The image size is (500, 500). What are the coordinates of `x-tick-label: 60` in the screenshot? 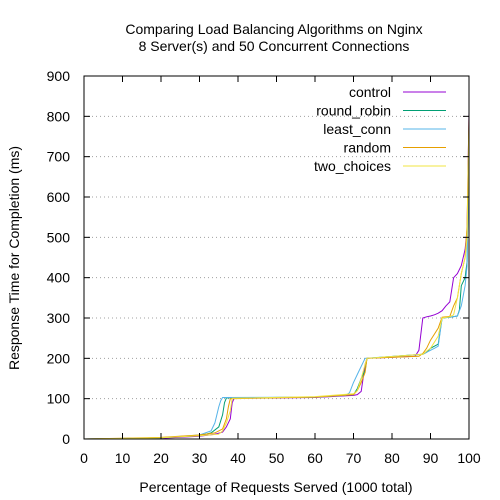 It's located at (315, 458).